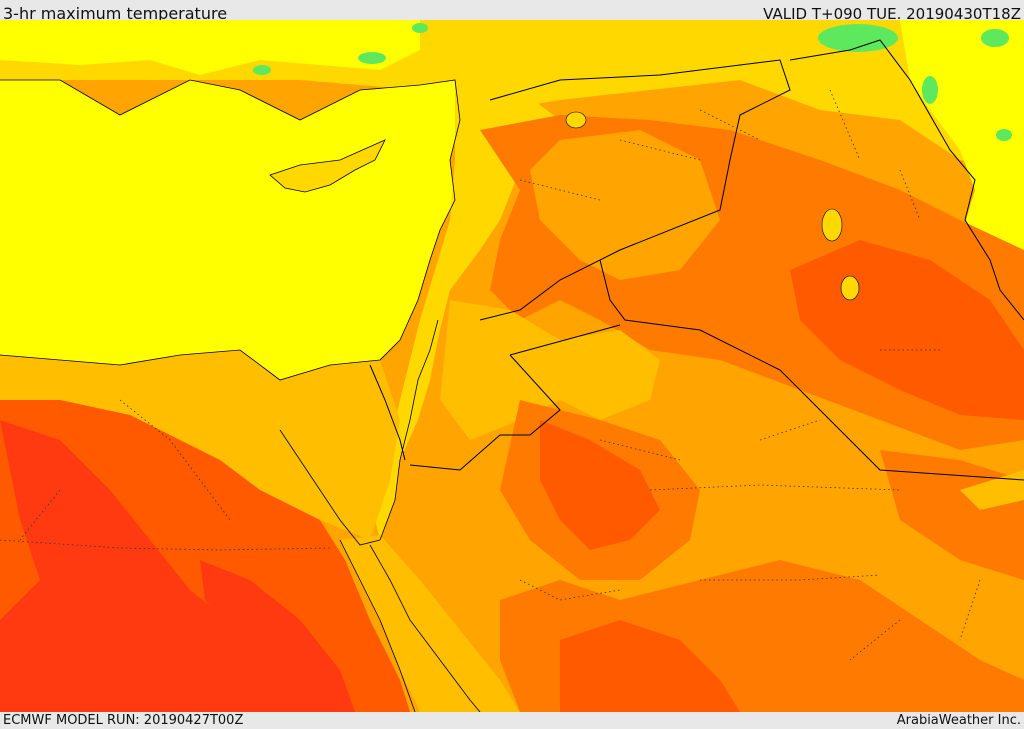 The height and width of the screenshot is (729, 1024). I want to click on border-iran, so click(906, 180).